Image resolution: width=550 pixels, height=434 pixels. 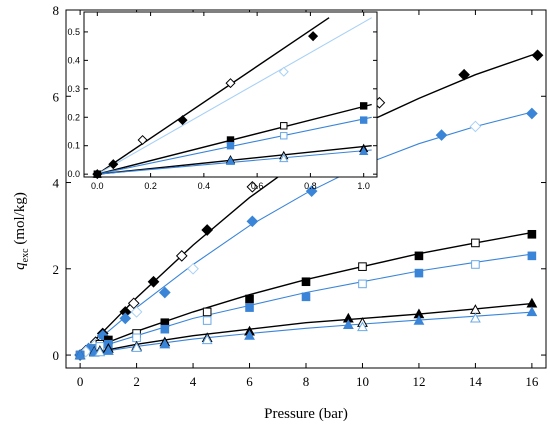 What do you see at coordinates (306, 381) in the screenshot?
I see `x-tick-label: 8` at bounding box center [306, 381].